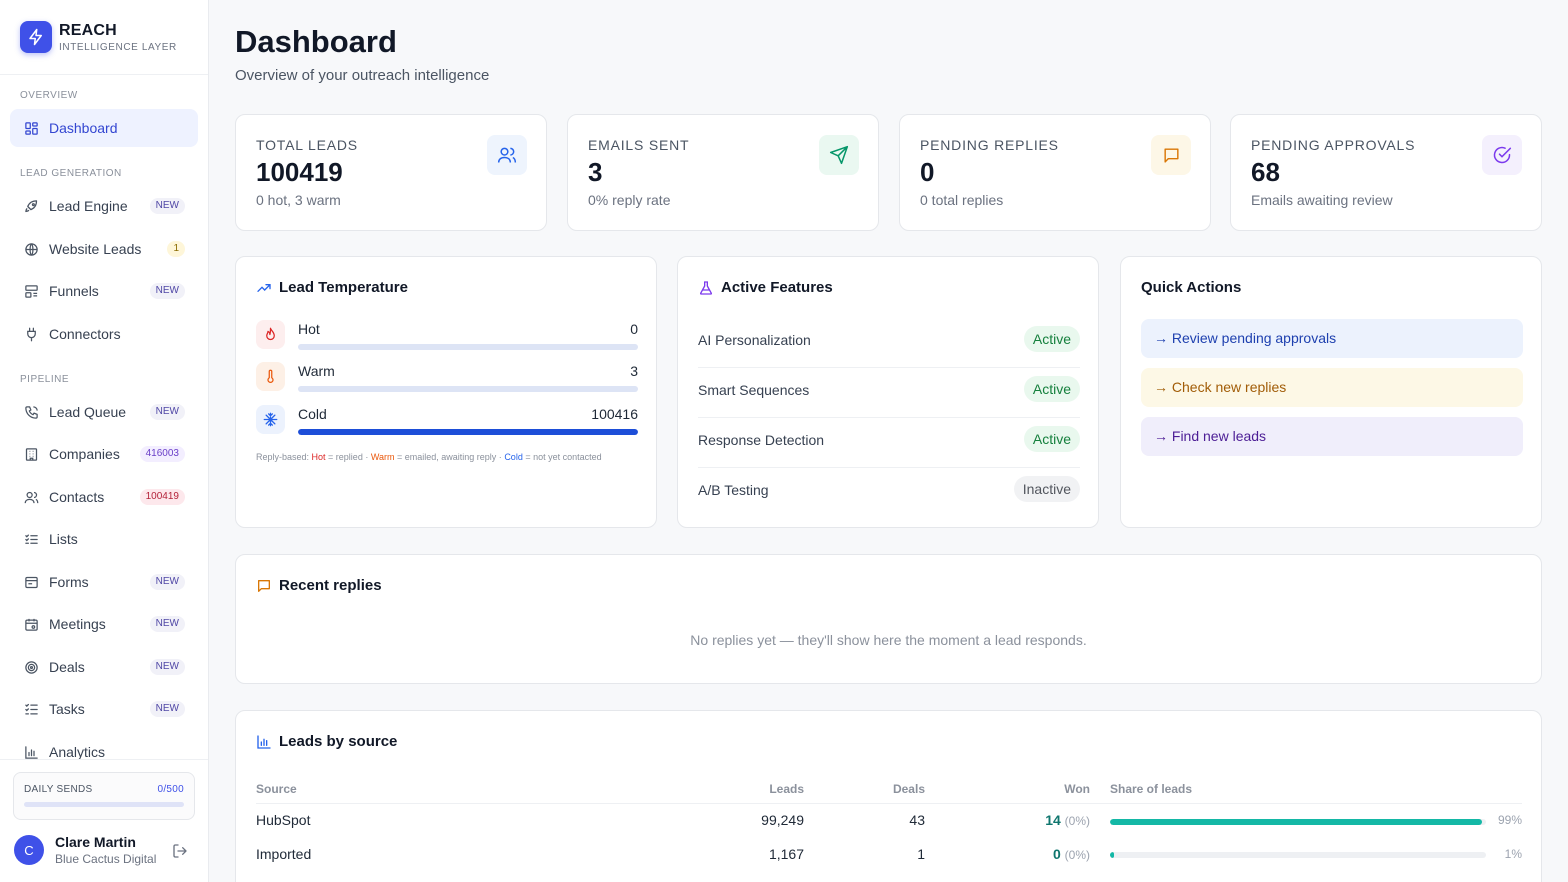  What do you see at coordinates (104, 667) in the screenshot?
I see `sidebar-item-deals: Deals NEW` at bounding box center [104, 667].